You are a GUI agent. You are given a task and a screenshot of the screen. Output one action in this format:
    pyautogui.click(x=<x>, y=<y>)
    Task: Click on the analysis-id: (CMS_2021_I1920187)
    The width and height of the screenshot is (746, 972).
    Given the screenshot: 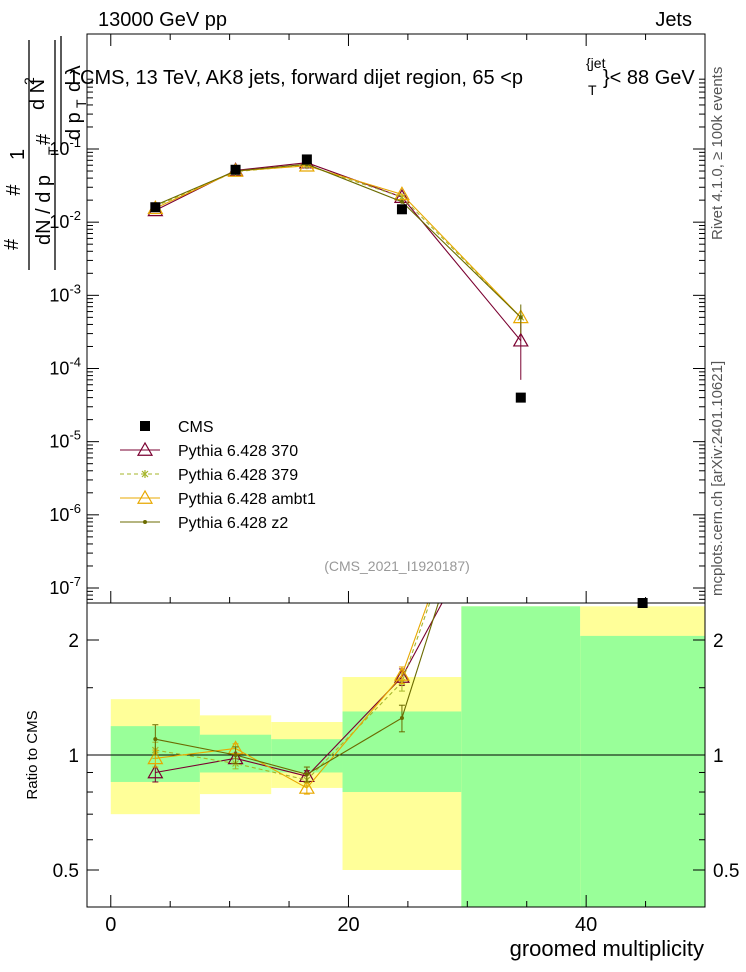 What is the action you would take?
    pyautogui.click(x=397, y=566)
    